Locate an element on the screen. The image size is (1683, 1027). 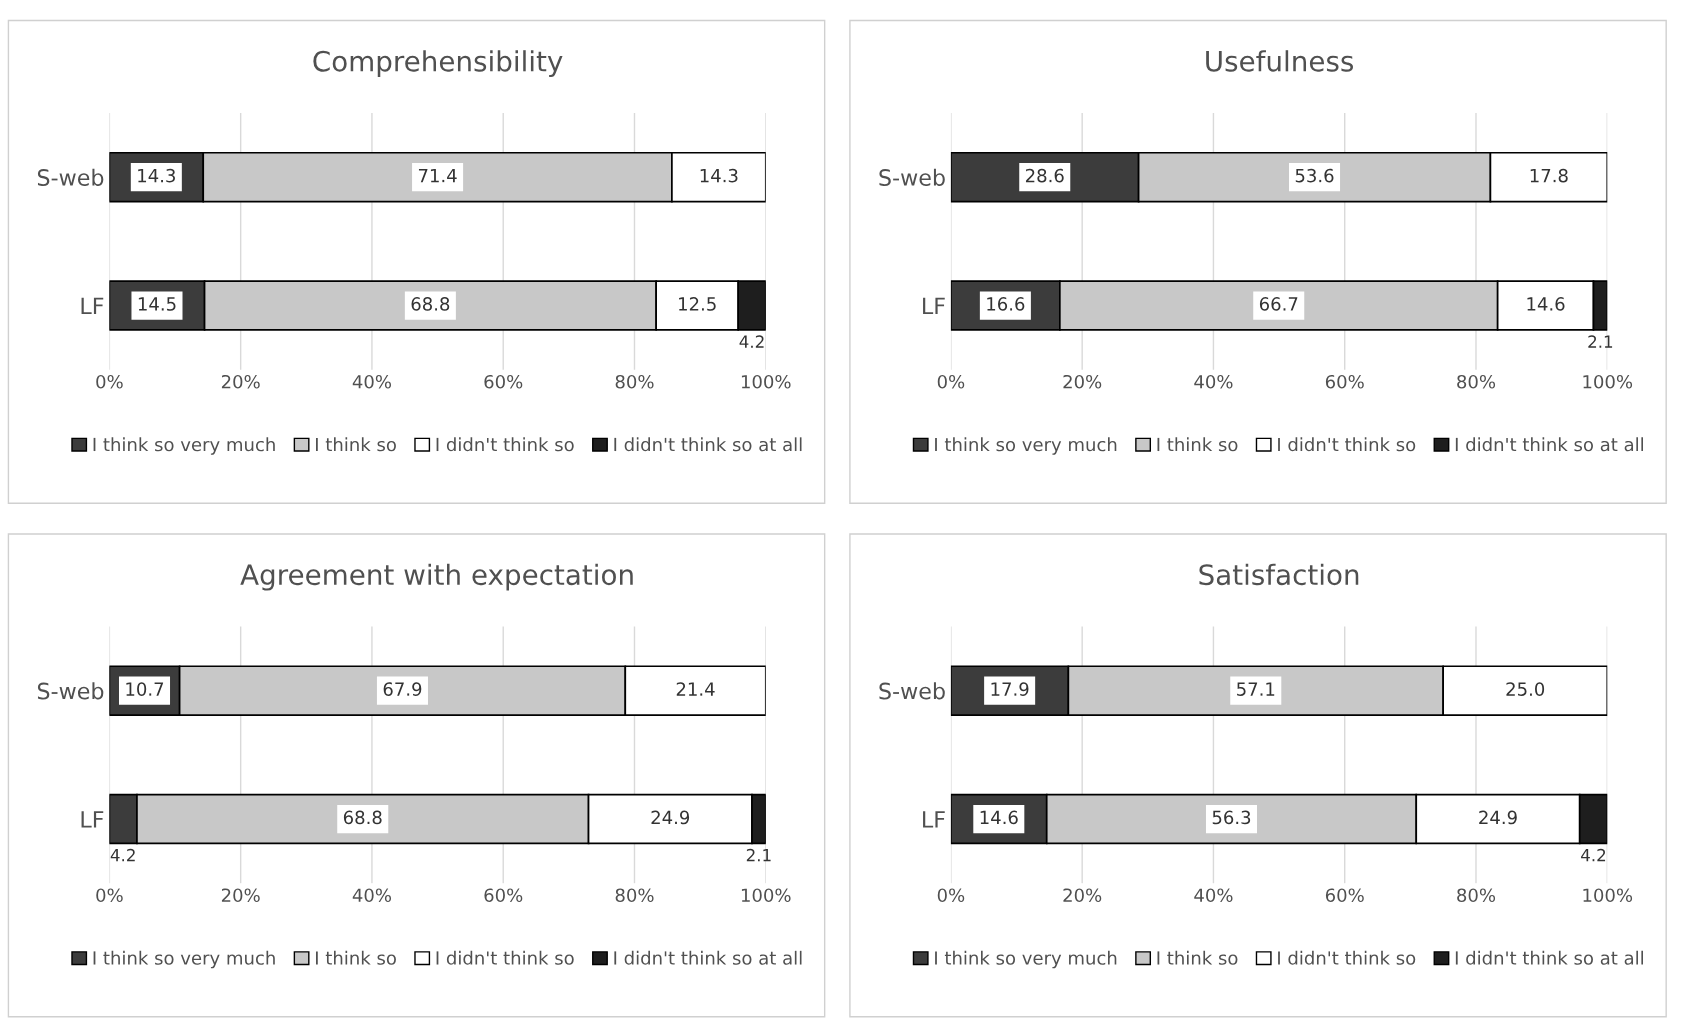
data-label: 56.3 is located at coordinates (1231, 817).